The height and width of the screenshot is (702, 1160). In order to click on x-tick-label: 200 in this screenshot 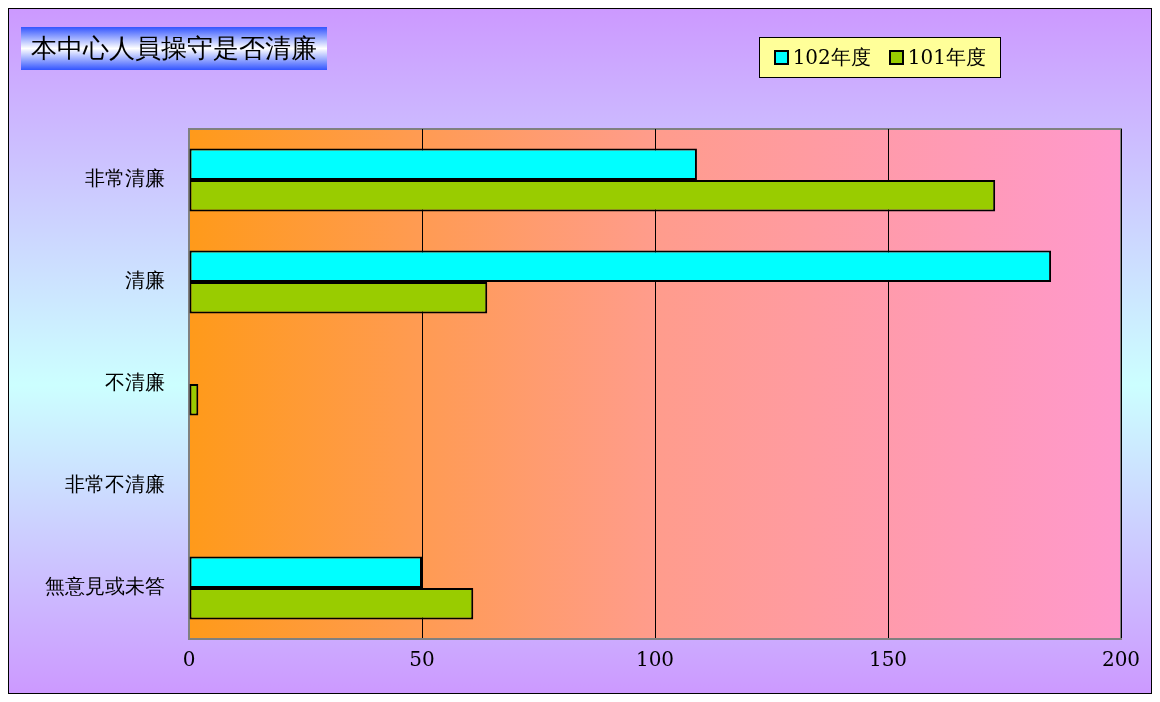, I will do `click(1121, 659)`.